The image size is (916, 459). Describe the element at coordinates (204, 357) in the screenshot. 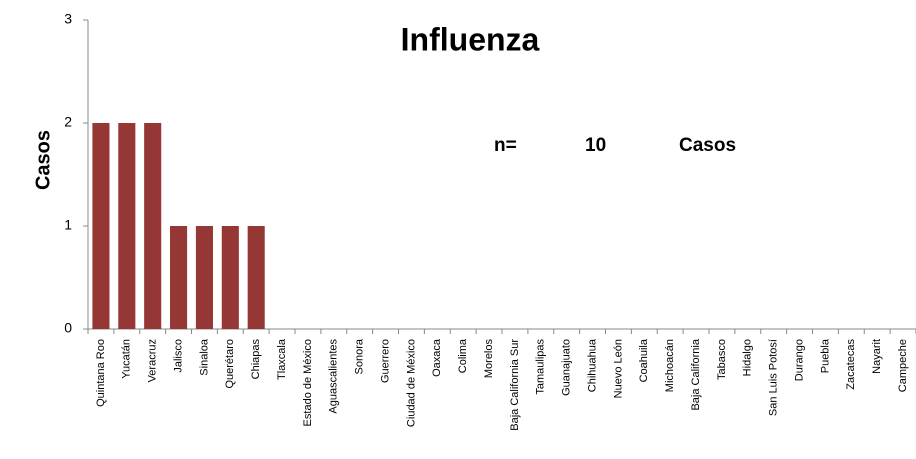

I see `x-tick-label: Sinaloa` at that location.